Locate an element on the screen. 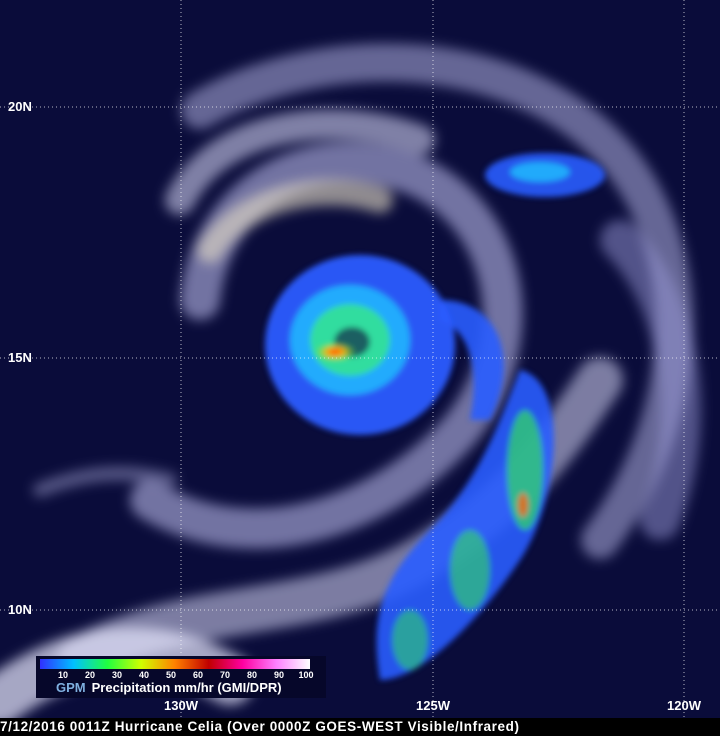 The height and width of the screenshot is (736, 720). legend-tick-label: 30 is located at coordinates (117, 675).